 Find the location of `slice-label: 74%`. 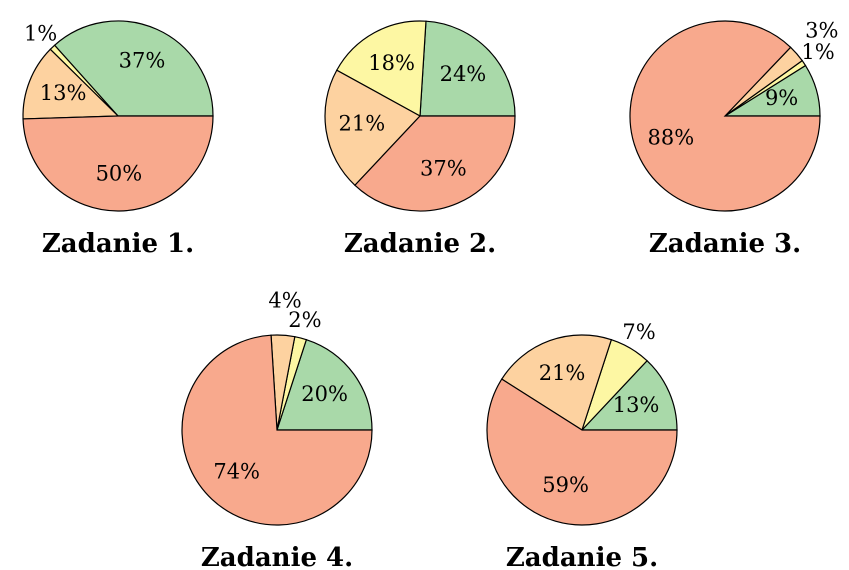

slice-label: 74% is located at coordinates (236, 471).